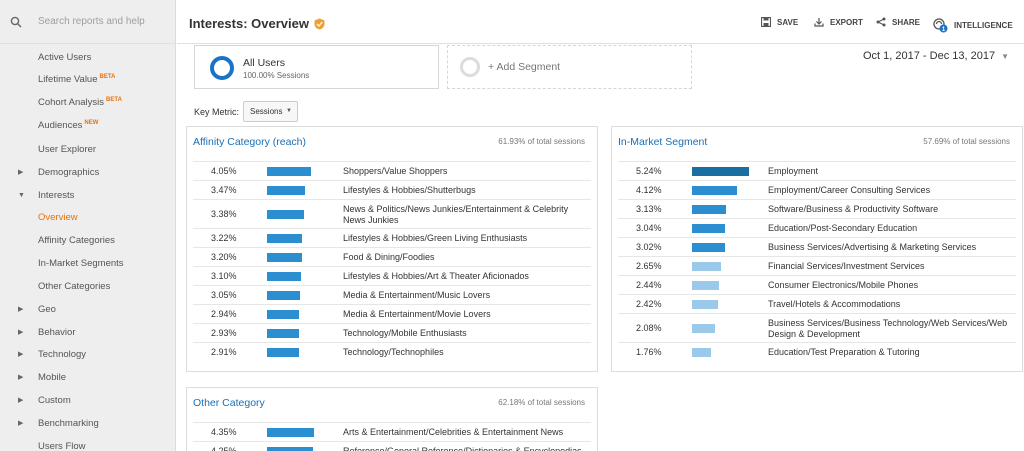 The height and width of the screenshot is (451, 1024). I want to click on sidebar-item-lifetime-value: Lifetime Value BETA, so click(87, 80).